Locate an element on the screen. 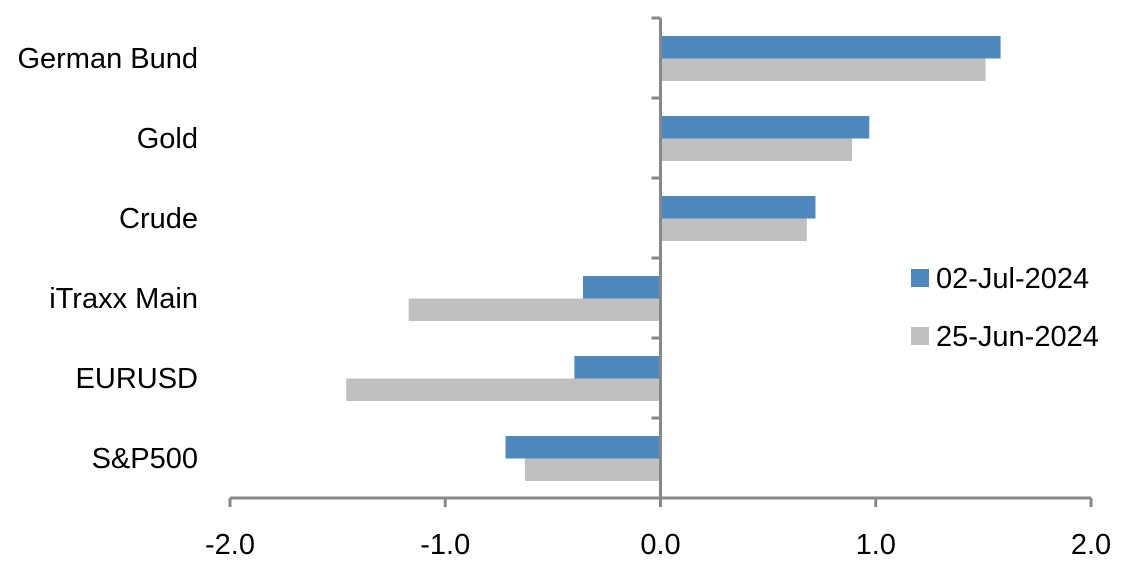 The image size is (1140, 579). category-label: iTraxx Main is located at coordinates (123, 299).